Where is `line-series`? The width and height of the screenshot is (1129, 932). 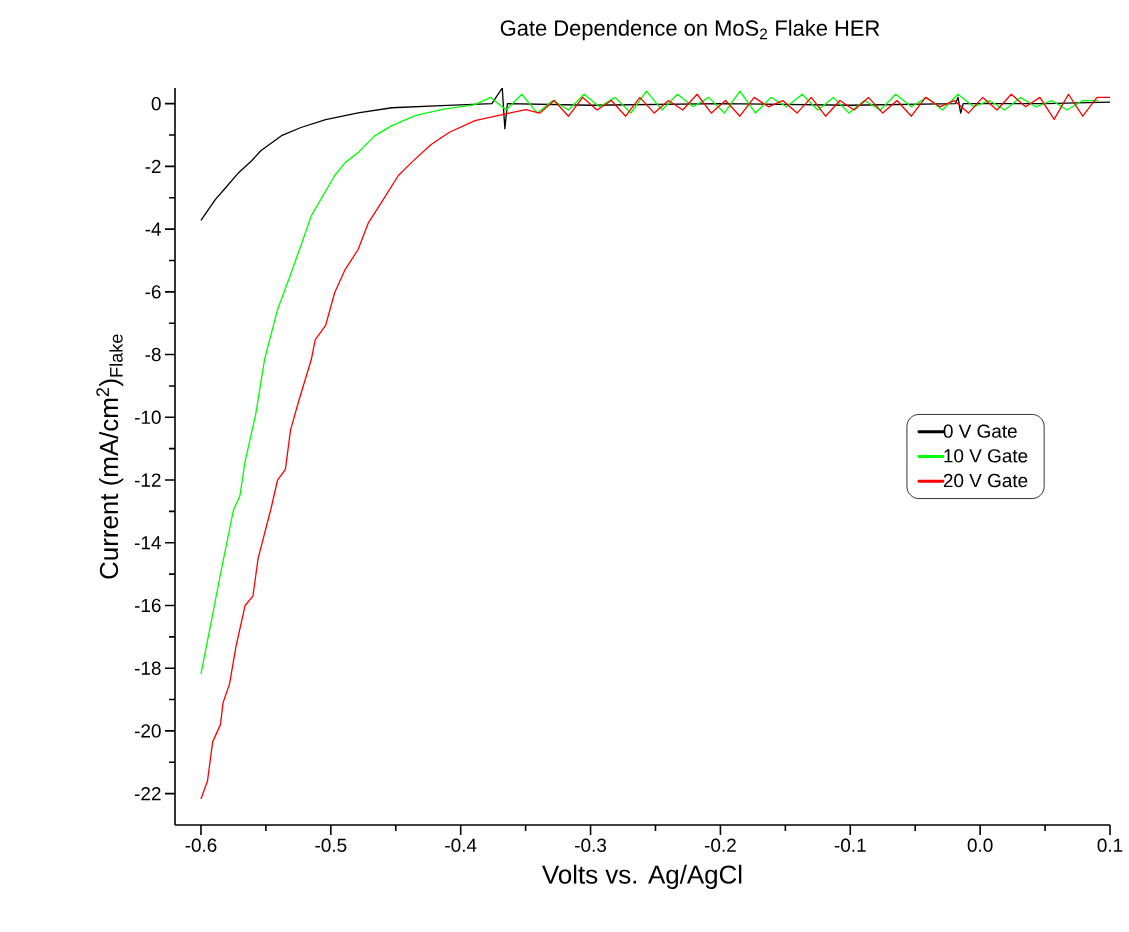
line-series is located at coordinates (655, 154).